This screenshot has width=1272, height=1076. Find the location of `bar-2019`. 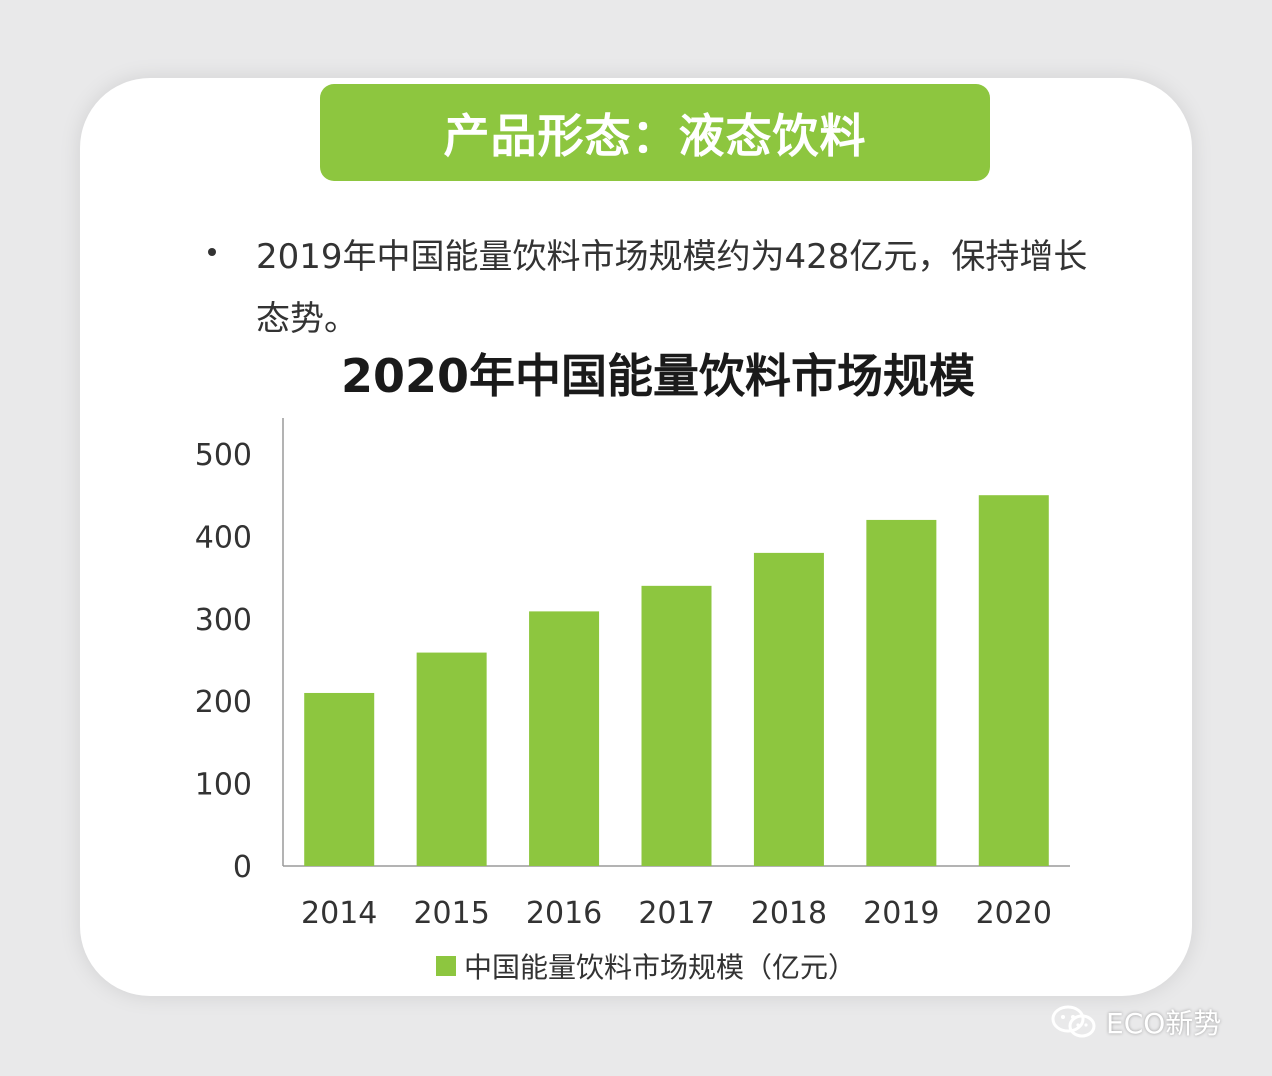

bar-2019 is located at coordinates (901, 692).